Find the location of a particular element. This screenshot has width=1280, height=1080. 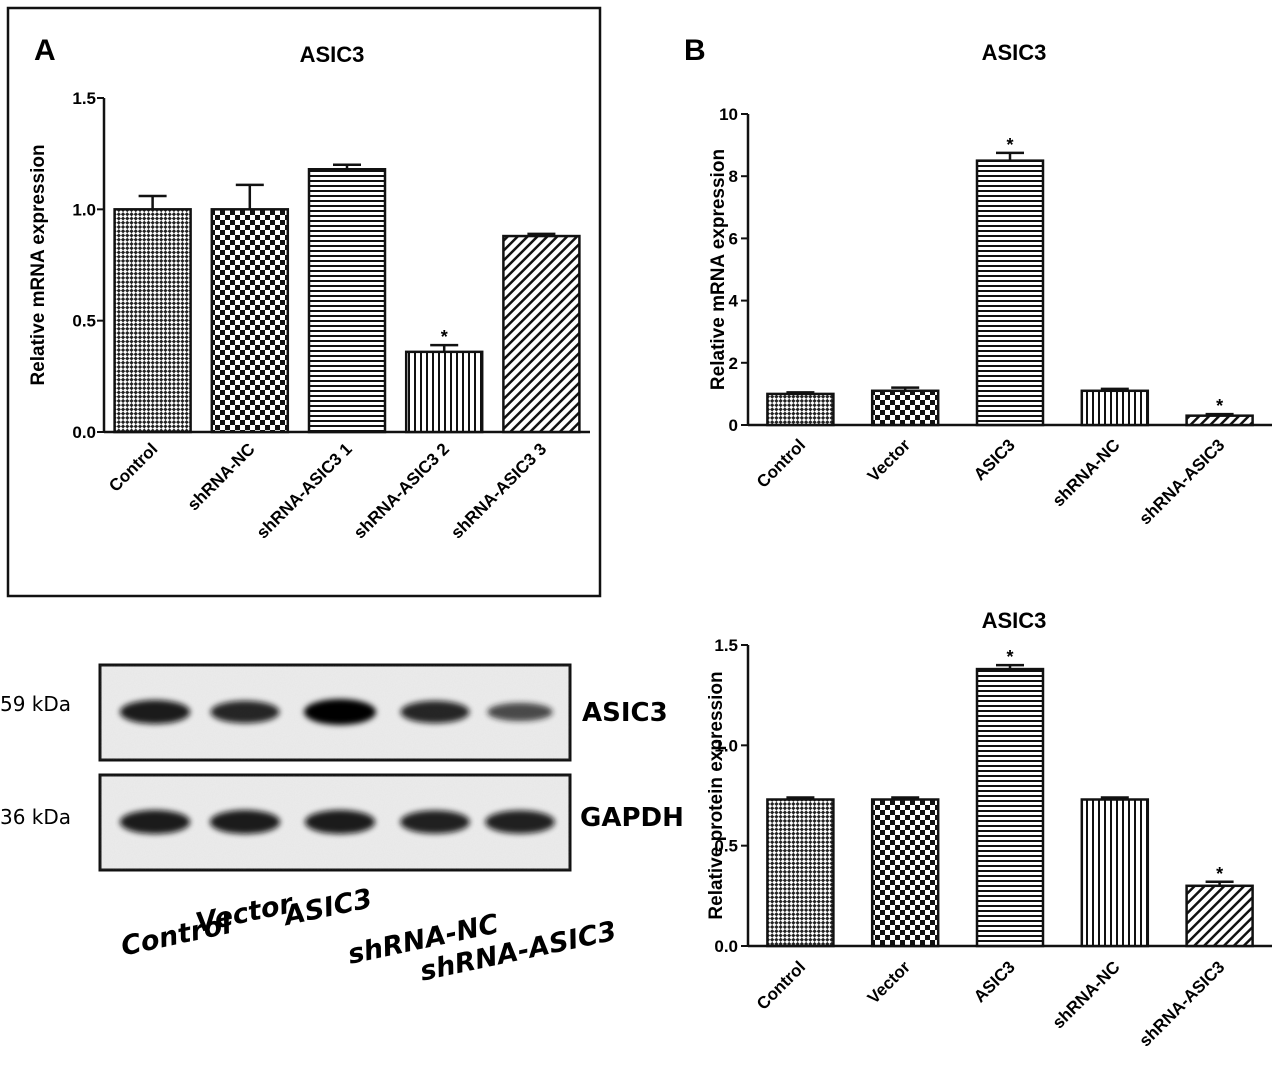

blot-protein-asic3: ASIC3 is located at coordinates (625, 713).